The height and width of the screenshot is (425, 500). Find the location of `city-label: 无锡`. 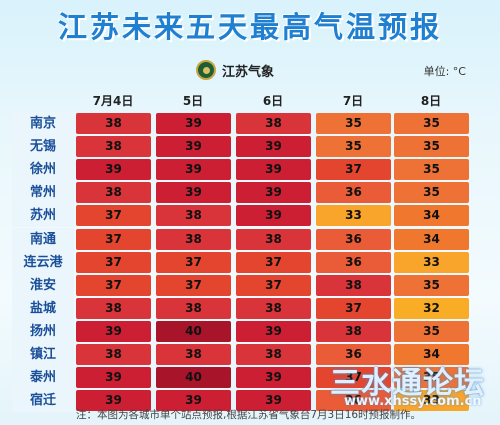

city-label: 无锡 is located at coordinates (43, 147).